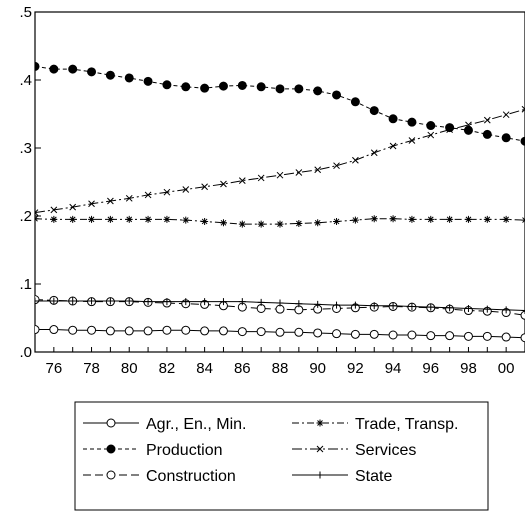  What do you see at coordinates (204, 368) in the screenshot?
I see `x-tick-label: 84` at bounding box center [204, 368].